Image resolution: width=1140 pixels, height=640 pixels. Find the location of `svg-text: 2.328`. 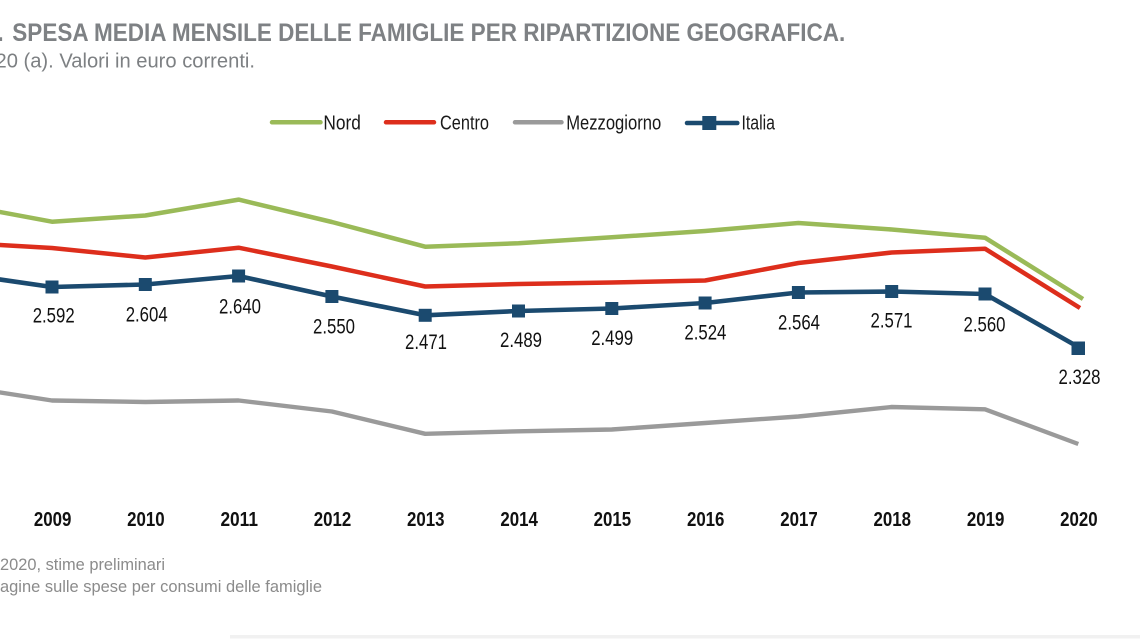

svg-text: 2.328 is located at coordinates (1080, 377).